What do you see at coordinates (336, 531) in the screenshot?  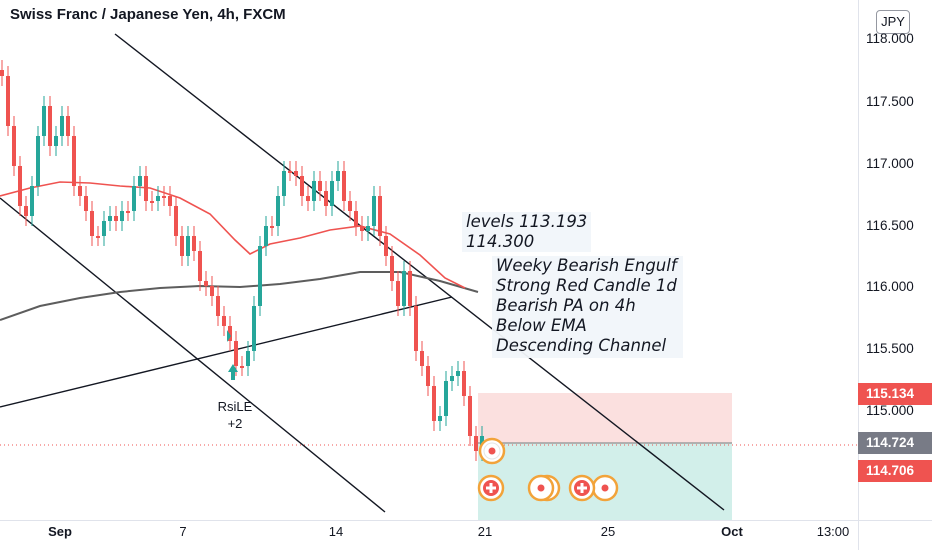 I see `time-label-14: 14` at bounding box center [336, 531].